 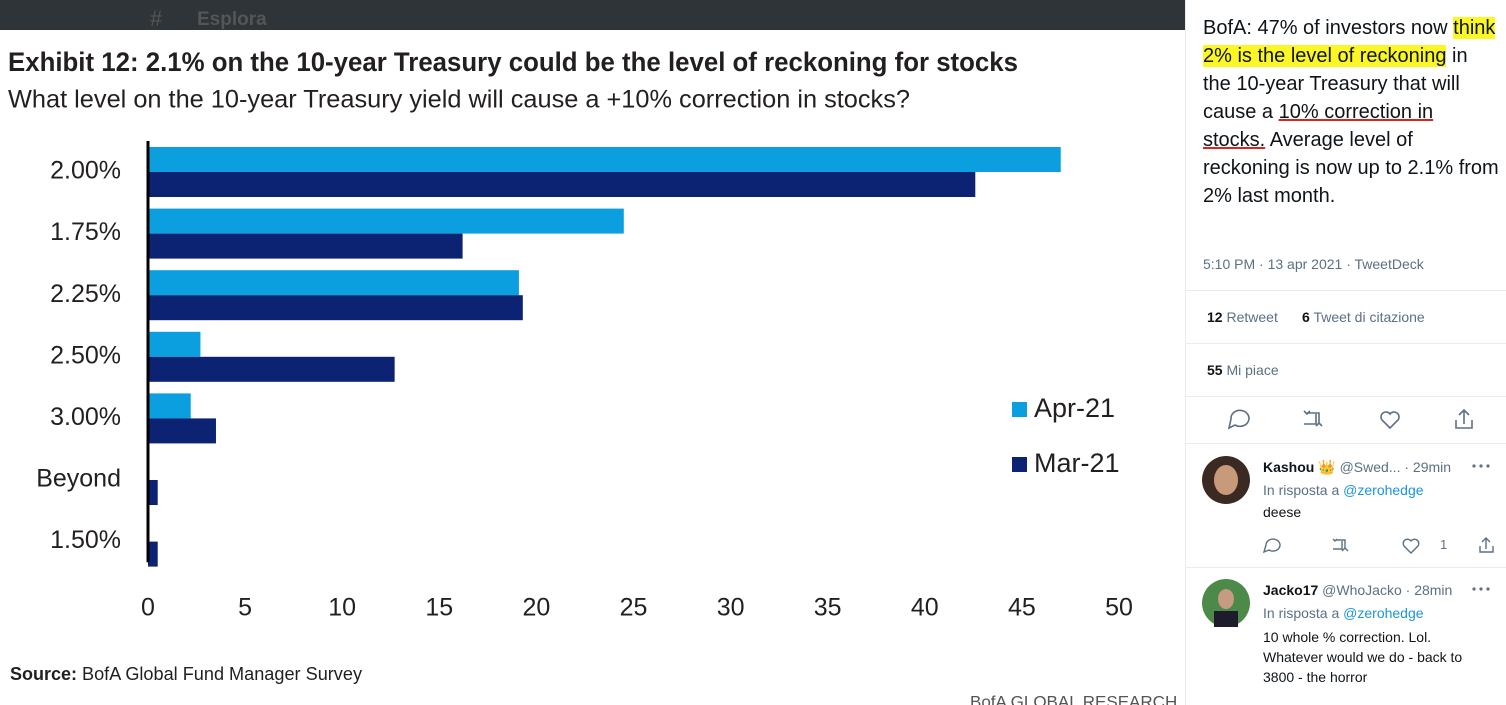 What do you see at coordinates (1289, 467) in the screenshot?
I see `reply-name: Kashou` at bounding box center [1289, 467].